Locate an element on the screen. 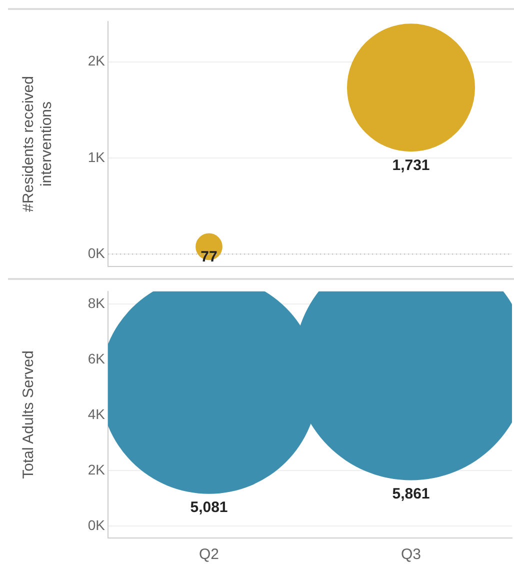 The width and height of the screenshot is (514, 576). y-tick-label: 4K is located at coordinates (97, 414).